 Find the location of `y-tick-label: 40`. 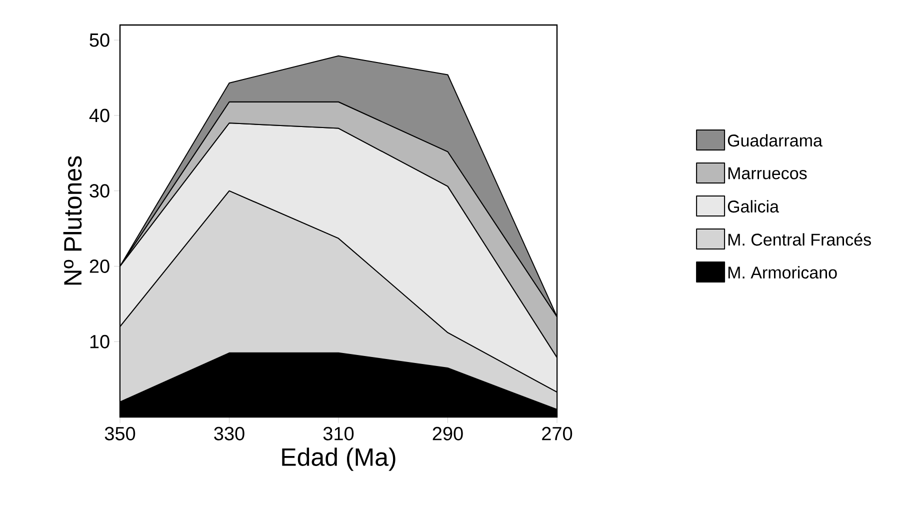

y-tick-label: 40 is located at coordinates (99, 115).